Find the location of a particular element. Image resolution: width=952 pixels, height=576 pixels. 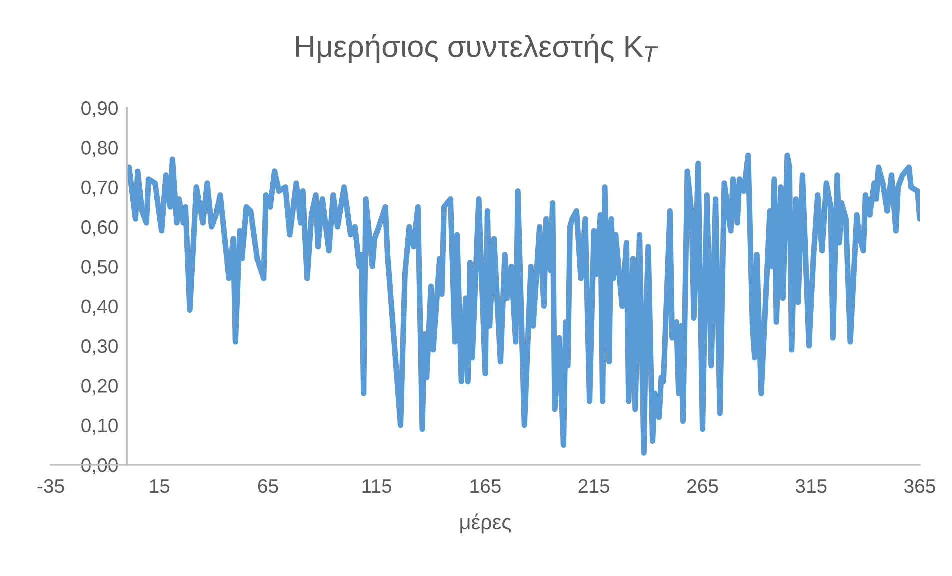

y-tick-label: 0,60 is located at coordinates (100, 228).